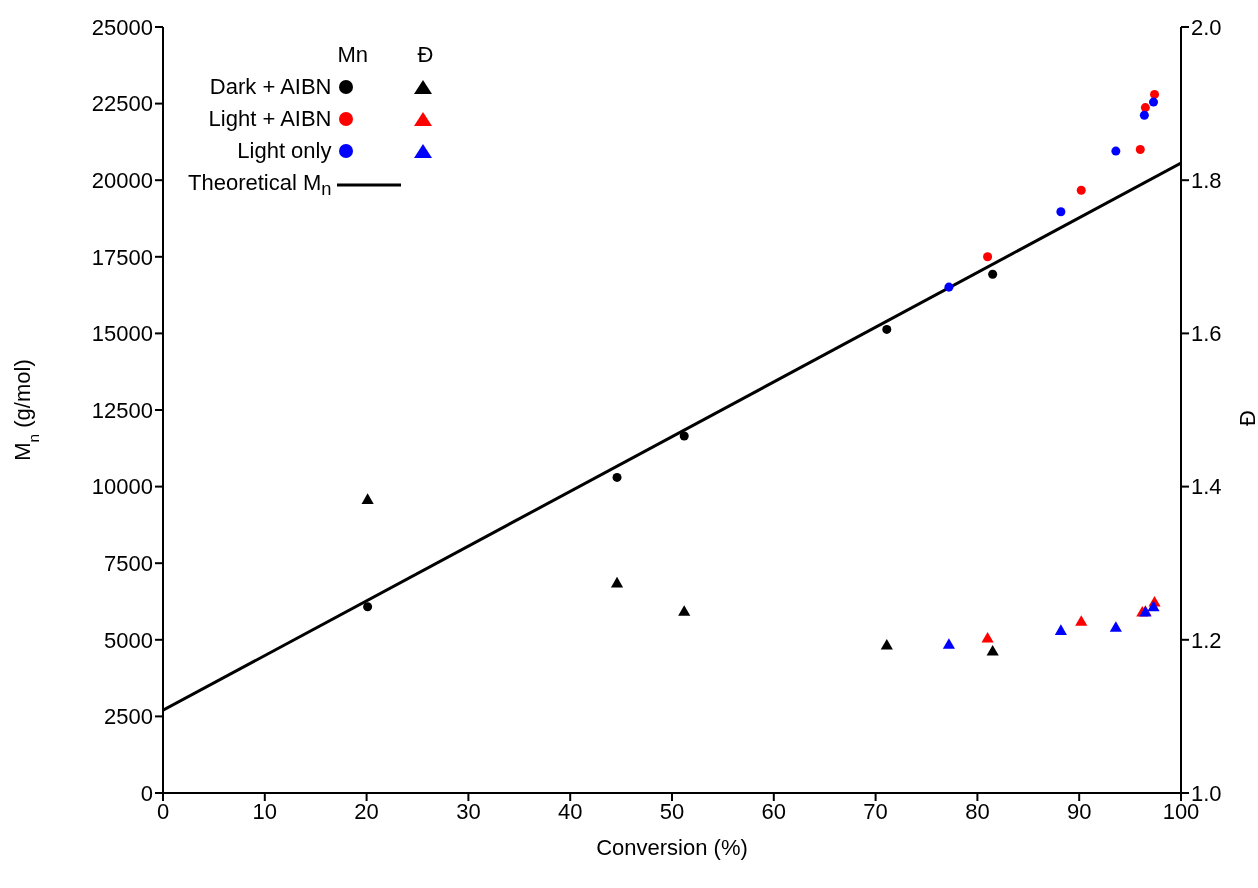 The image size is (1258, 888). I want to click on y-tick-label: 7500, so click(128, 564).